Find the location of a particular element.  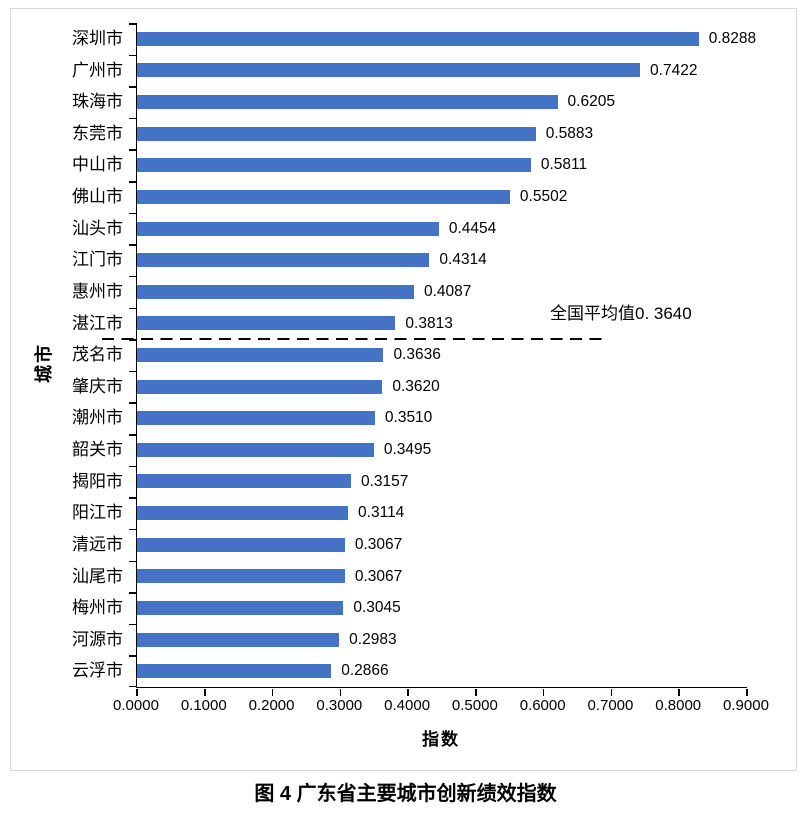

category-label: 茂名市 is located at coordinates (97, 355).